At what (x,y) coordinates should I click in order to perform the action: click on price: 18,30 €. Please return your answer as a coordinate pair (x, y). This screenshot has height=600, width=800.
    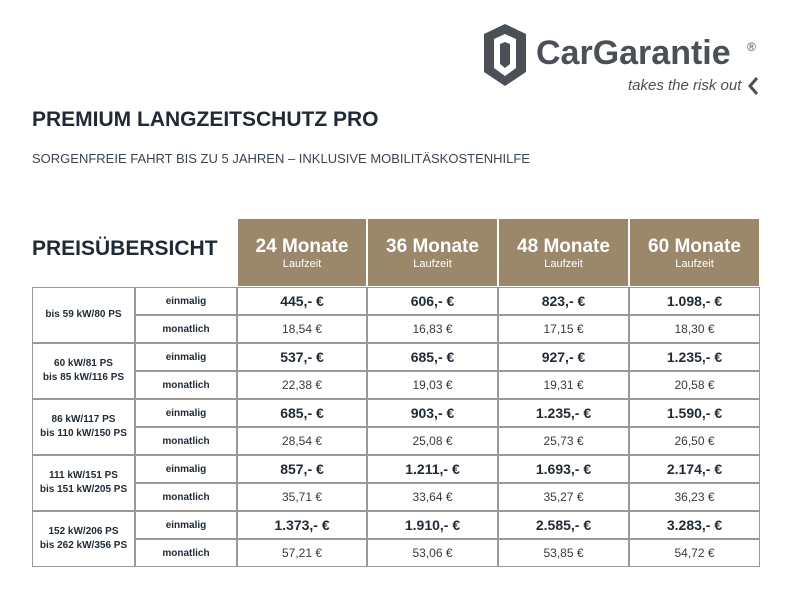
    Looking at the image, I should click on (694, 329).